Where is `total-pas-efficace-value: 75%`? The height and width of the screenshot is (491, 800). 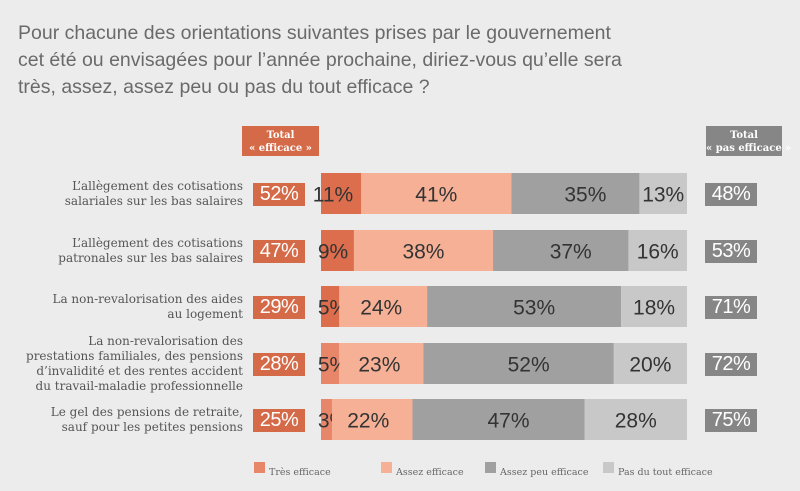
total-pas-efficace-value: 75% is located at coordinates (731, 420).